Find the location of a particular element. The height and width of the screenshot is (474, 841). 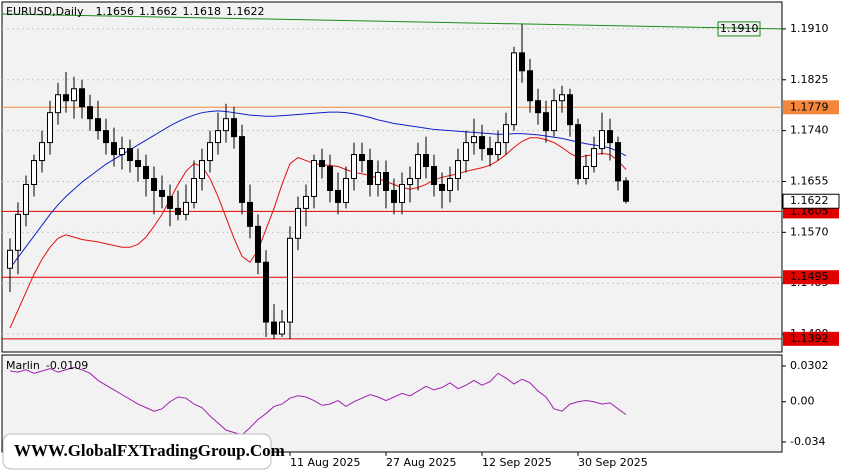

trendline is located at coordinates (392, 21).